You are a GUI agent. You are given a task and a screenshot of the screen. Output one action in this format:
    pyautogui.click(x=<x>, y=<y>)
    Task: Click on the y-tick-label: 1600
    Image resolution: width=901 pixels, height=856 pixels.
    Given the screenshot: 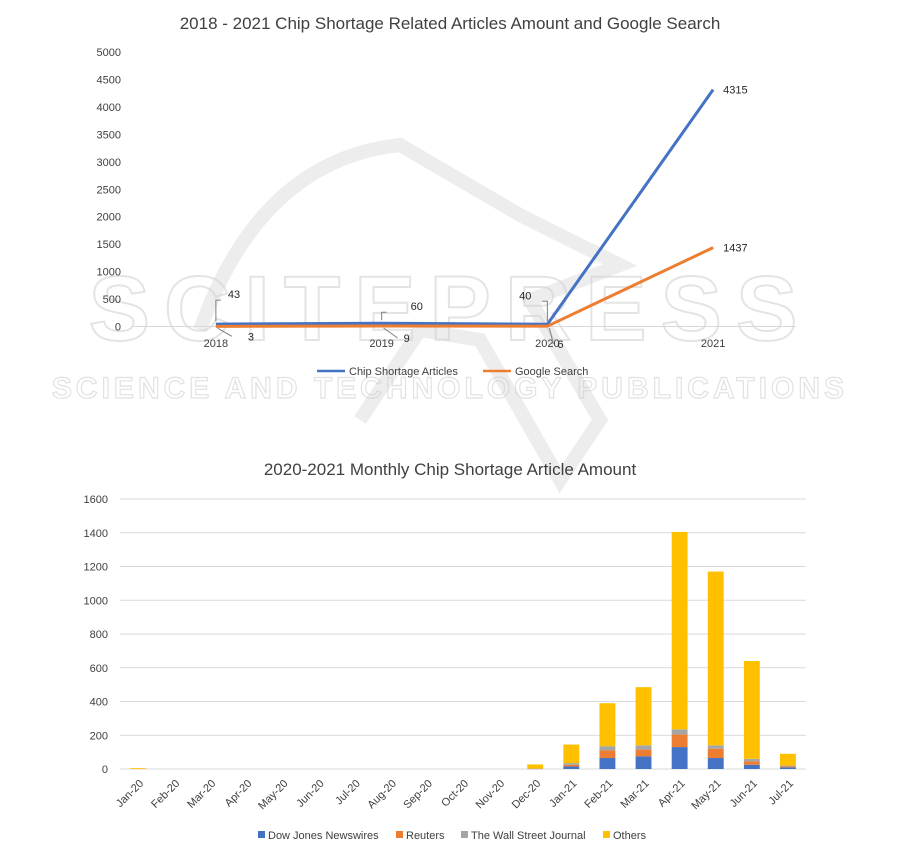 What is the action you would take?
    pyautogui.click(x=96, y=500)
    